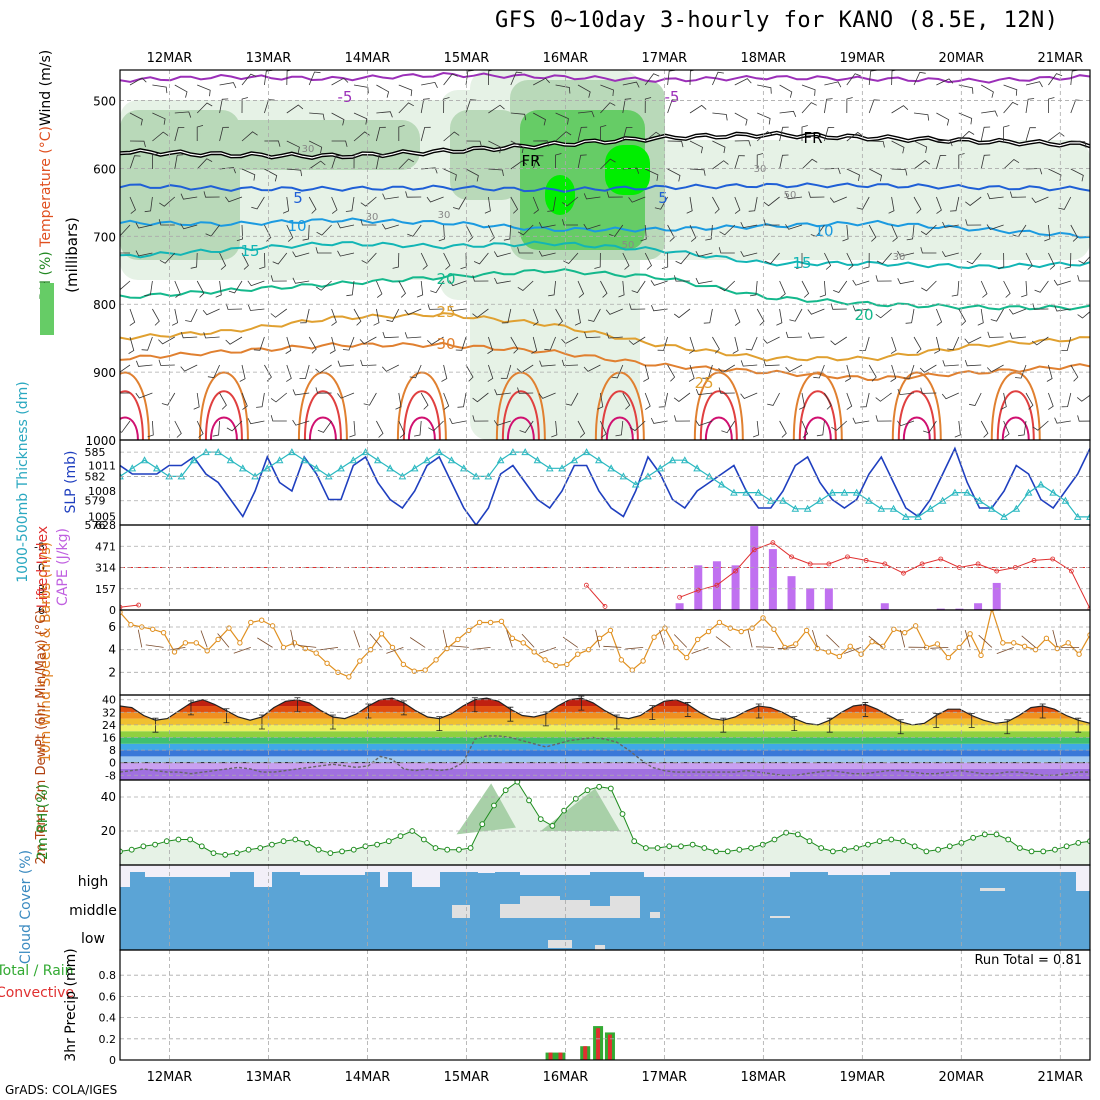 This screenshot has height=1100, width=1100. Describe the element at coordinates (23, 481) in the screenshot. I see `thickness-axis-title: 1000-500mb Thickness (dm)` at that location.